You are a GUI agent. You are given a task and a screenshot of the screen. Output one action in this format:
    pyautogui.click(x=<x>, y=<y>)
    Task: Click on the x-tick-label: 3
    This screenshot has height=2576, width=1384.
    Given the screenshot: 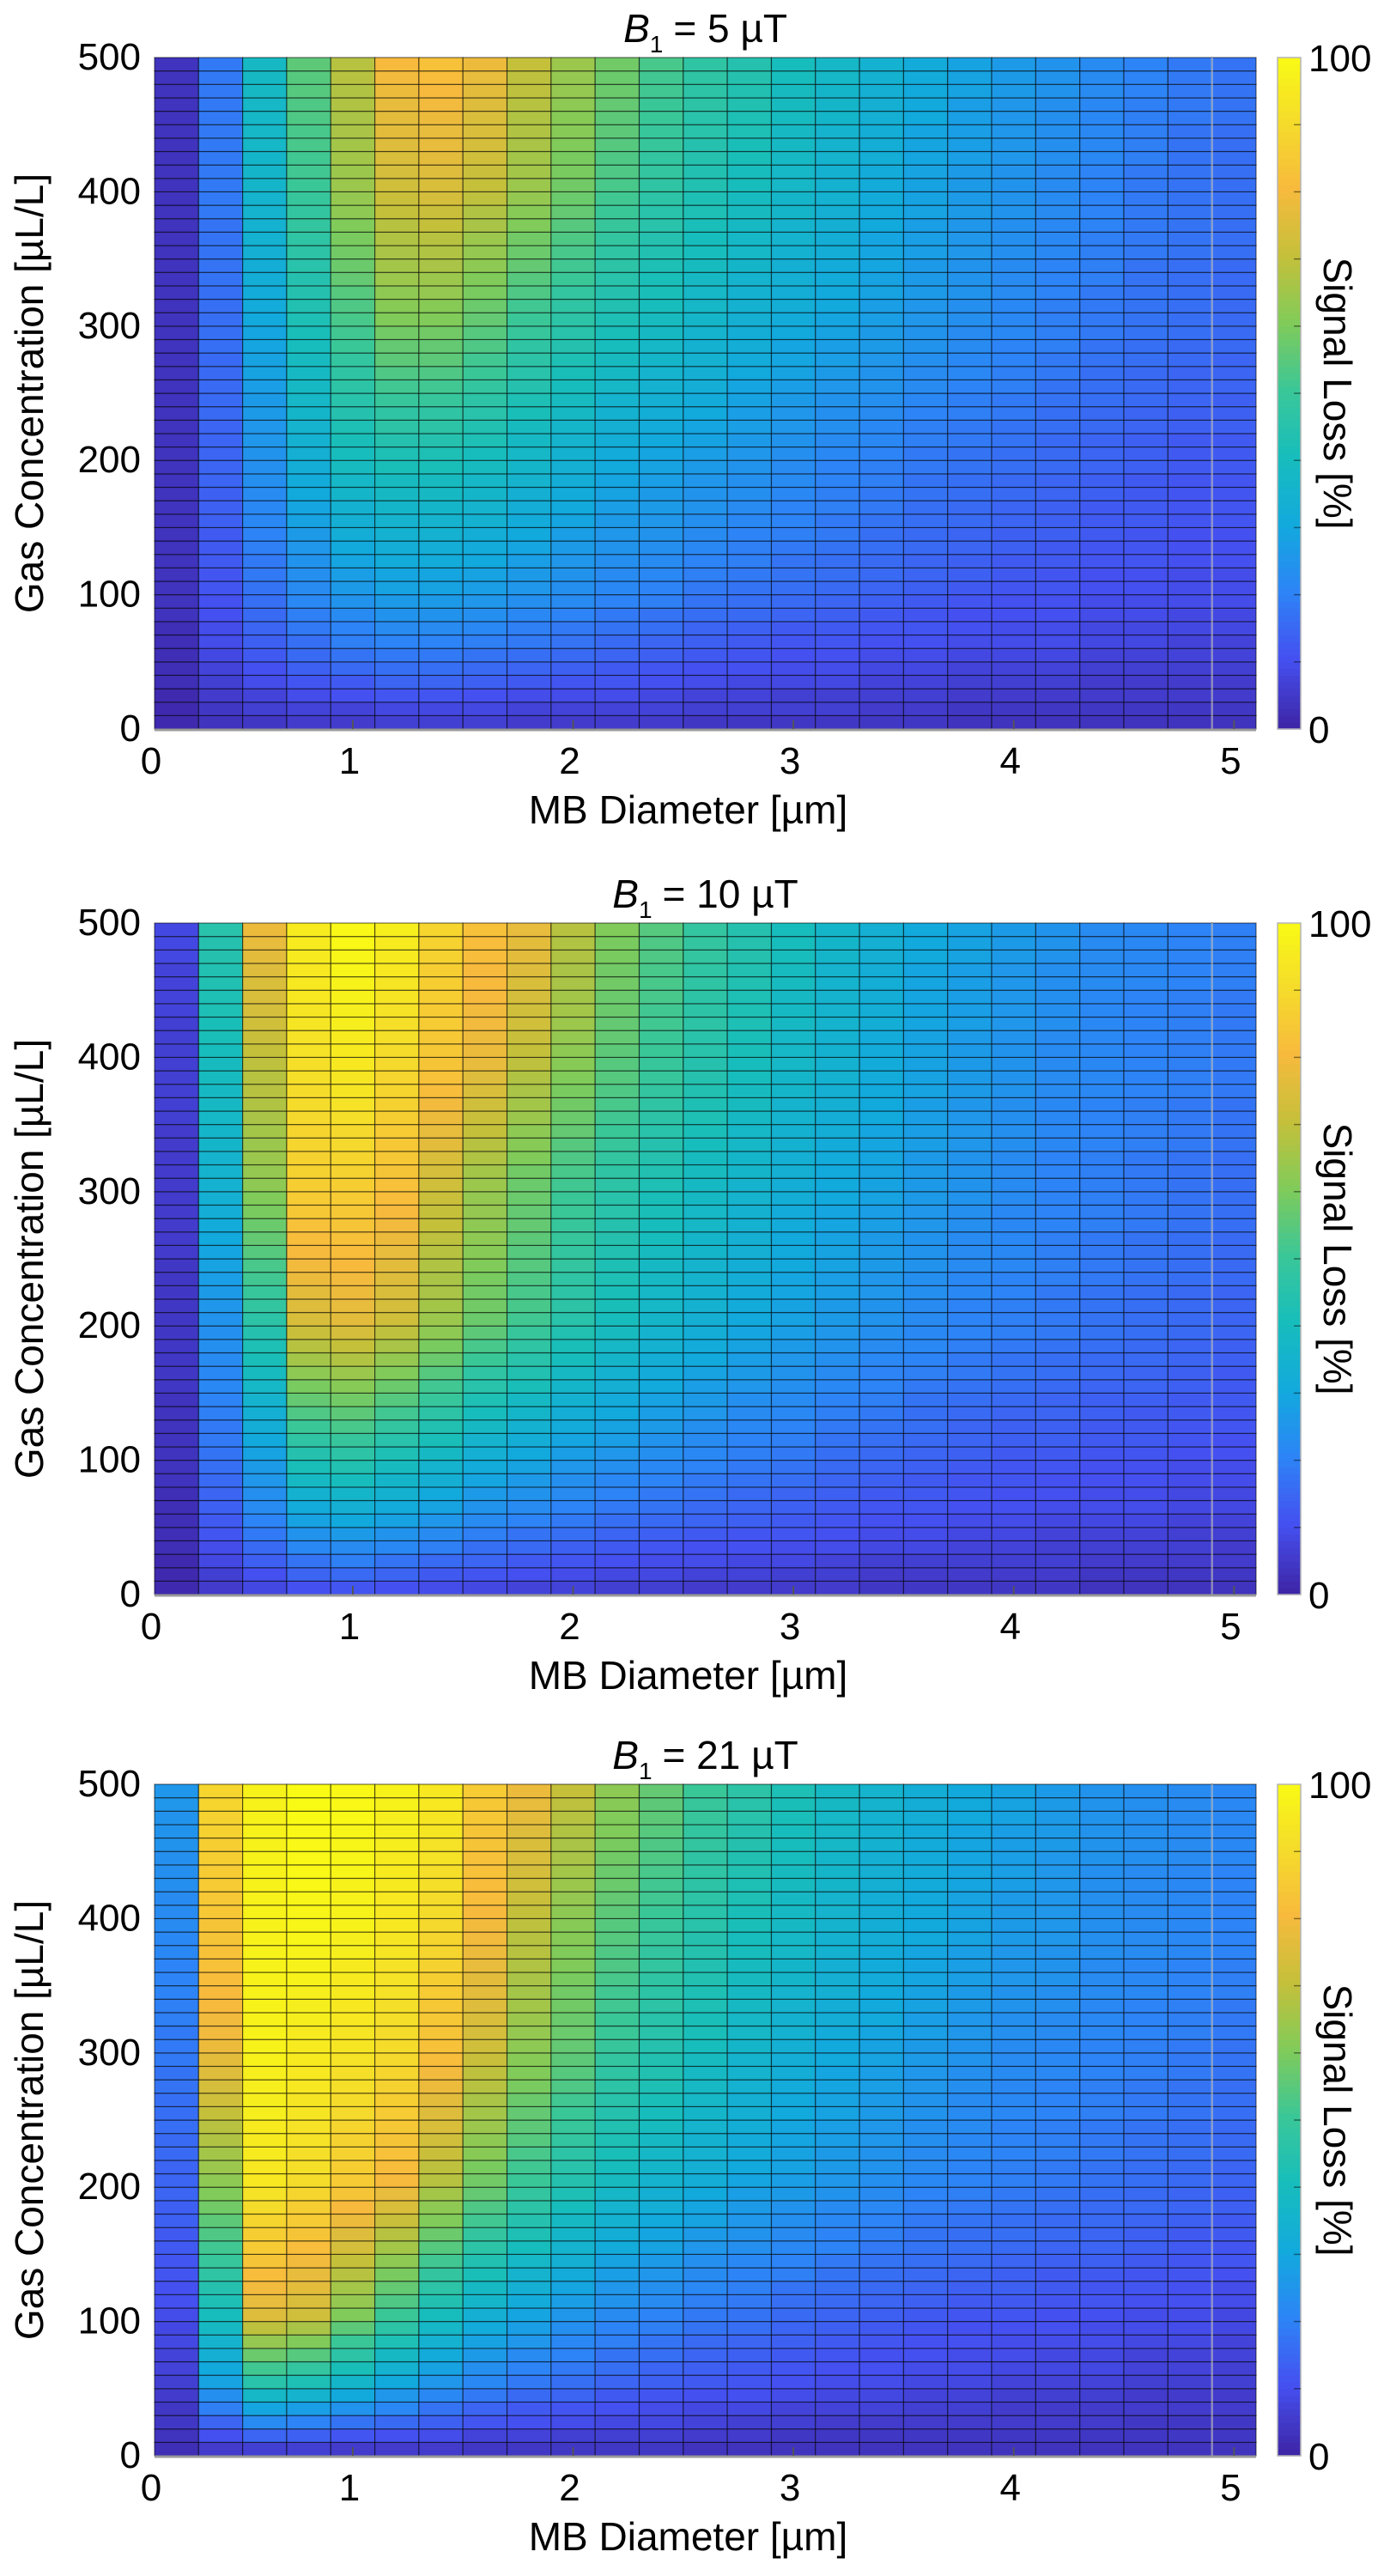 What is the action you would take?
    pyautogui.click(x=790, y=761)
    